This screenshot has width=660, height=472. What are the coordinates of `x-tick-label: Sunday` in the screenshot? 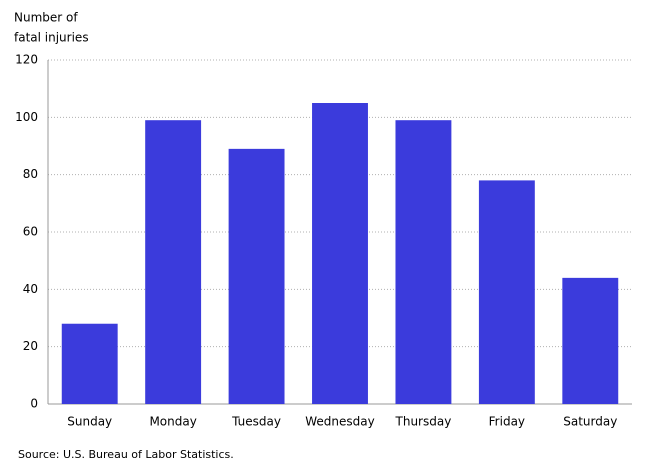 It's located at (89, 422).